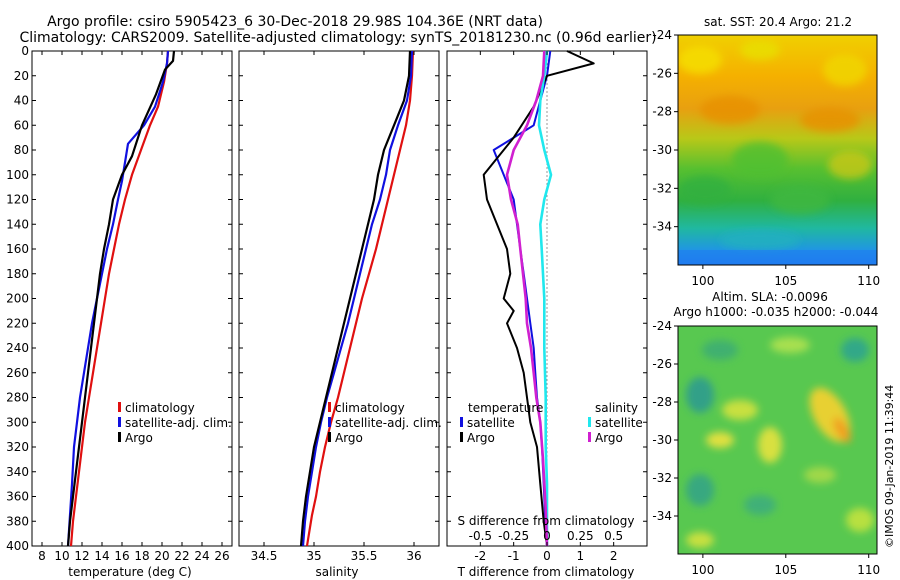  What do you see at coordinates (161, 556) in the screenshot?
I see `temperature-tick-label: 20` at bounding box center [161, 556].